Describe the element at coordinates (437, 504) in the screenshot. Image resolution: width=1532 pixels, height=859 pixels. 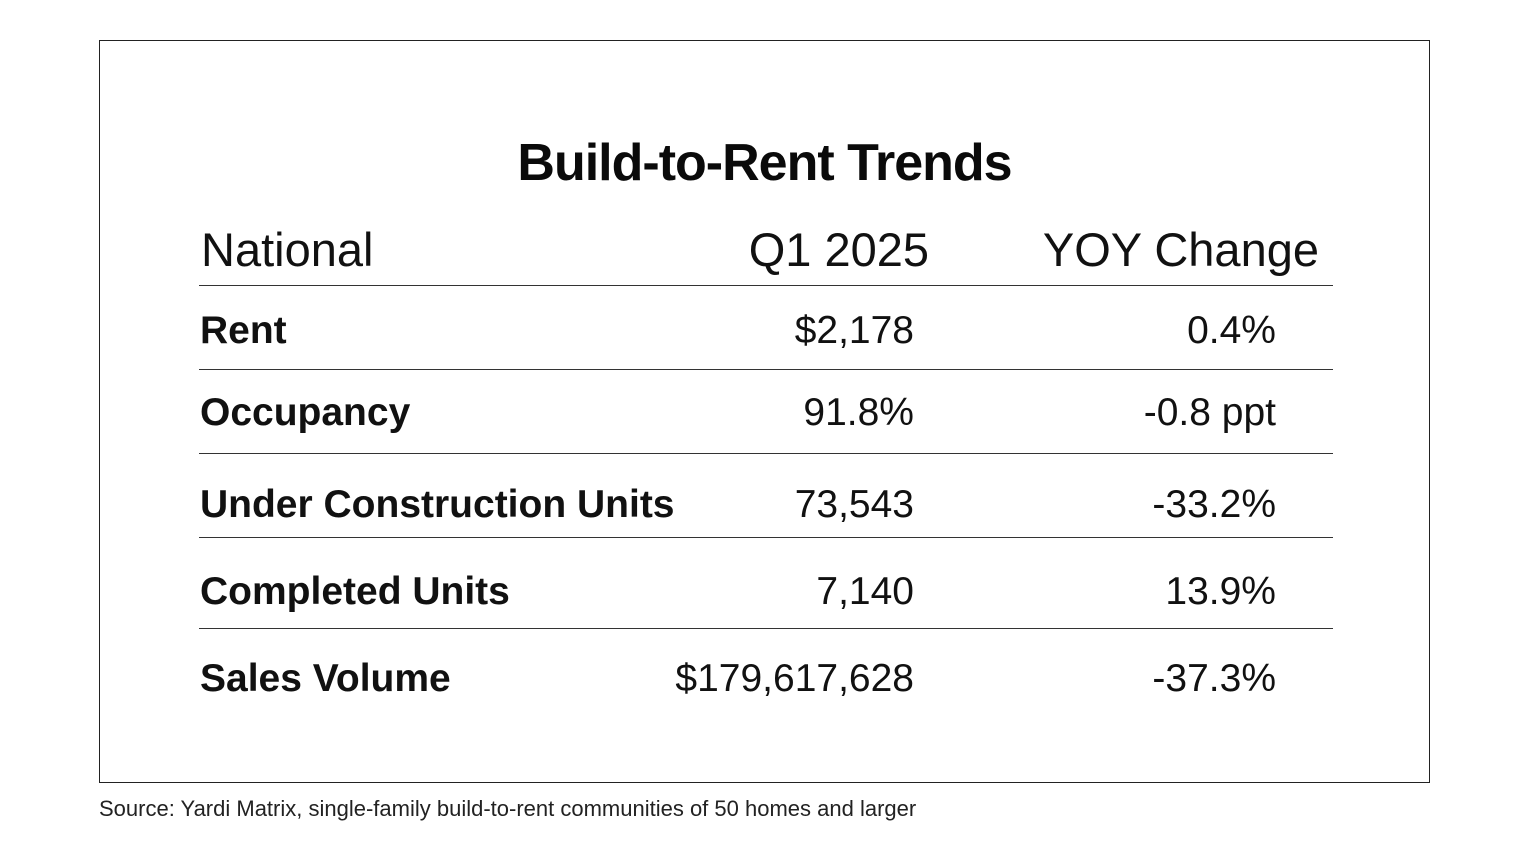
I see `row-label: Under Construction Units` at that location.